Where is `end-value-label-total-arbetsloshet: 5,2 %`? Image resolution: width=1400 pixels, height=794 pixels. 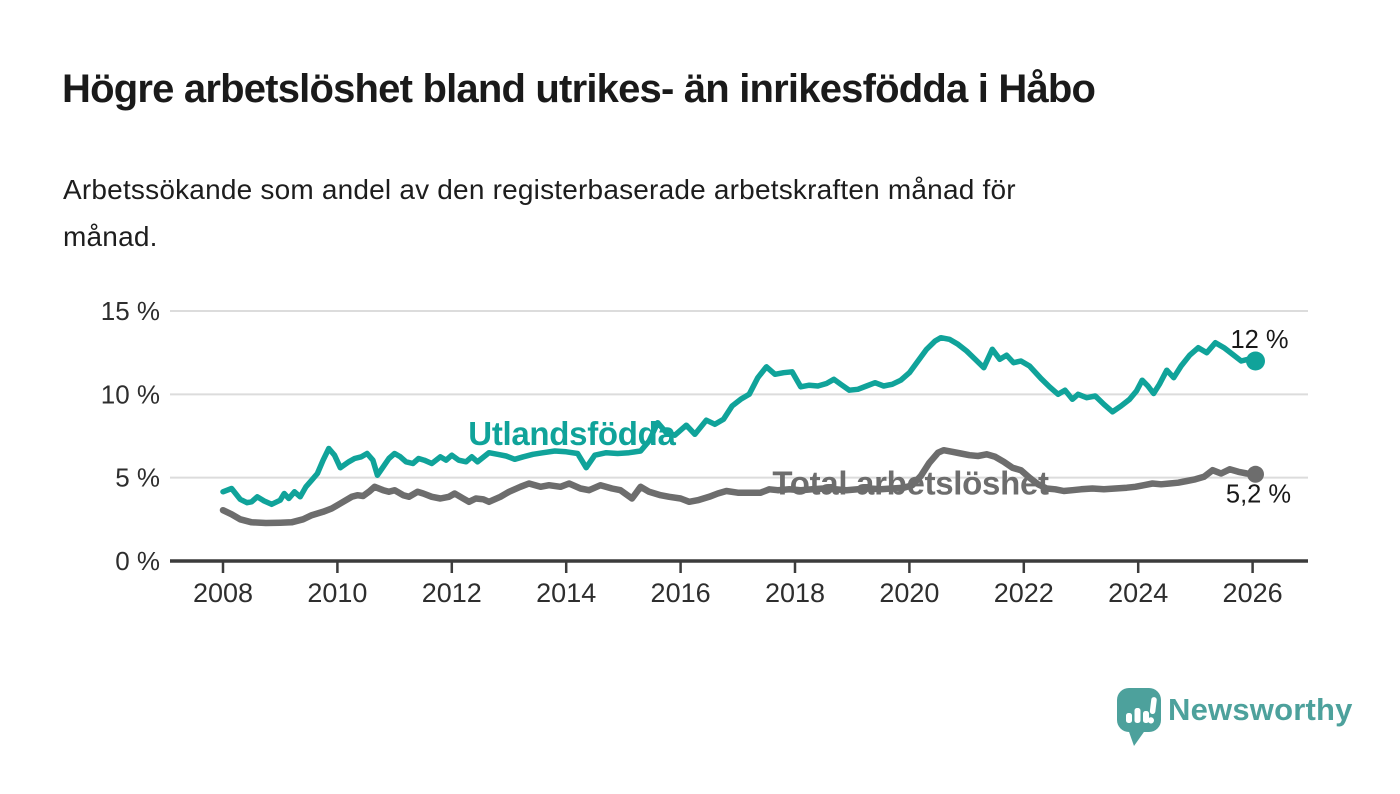
end-value-label-total-arbetsloshet: 5,2 % is located at coordinates (1258, 494).